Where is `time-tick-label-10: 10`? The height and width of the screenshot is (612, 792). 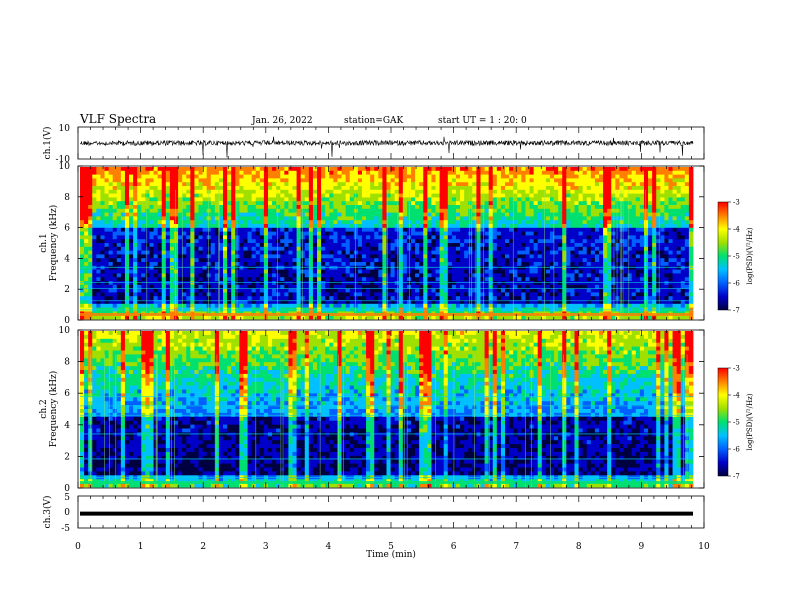
time-tick-label-10: 10 is located at coordinates (704, 547).